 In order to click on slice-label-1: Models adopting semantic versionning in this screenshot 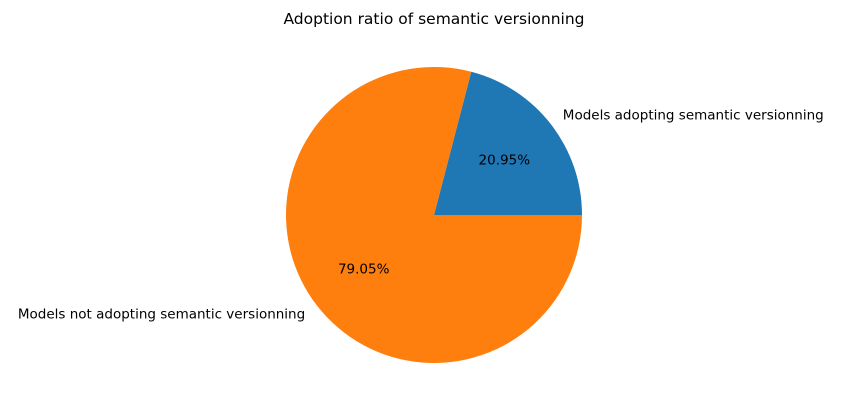, I will do `click(693, 115)`.